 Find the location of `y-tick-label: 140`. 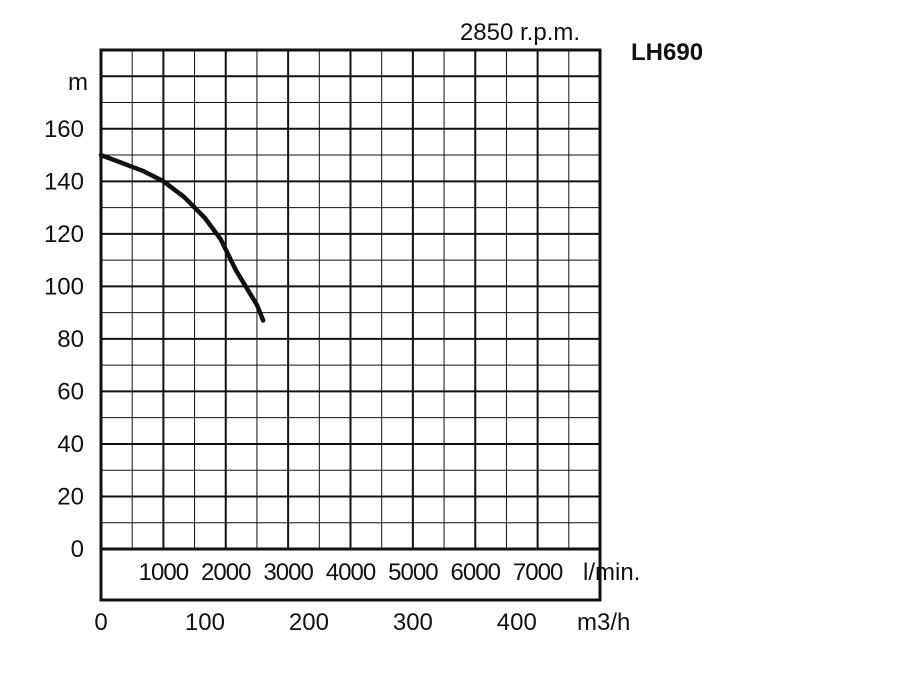

y-tick-label: 140 is located at coordinates (64, 181).